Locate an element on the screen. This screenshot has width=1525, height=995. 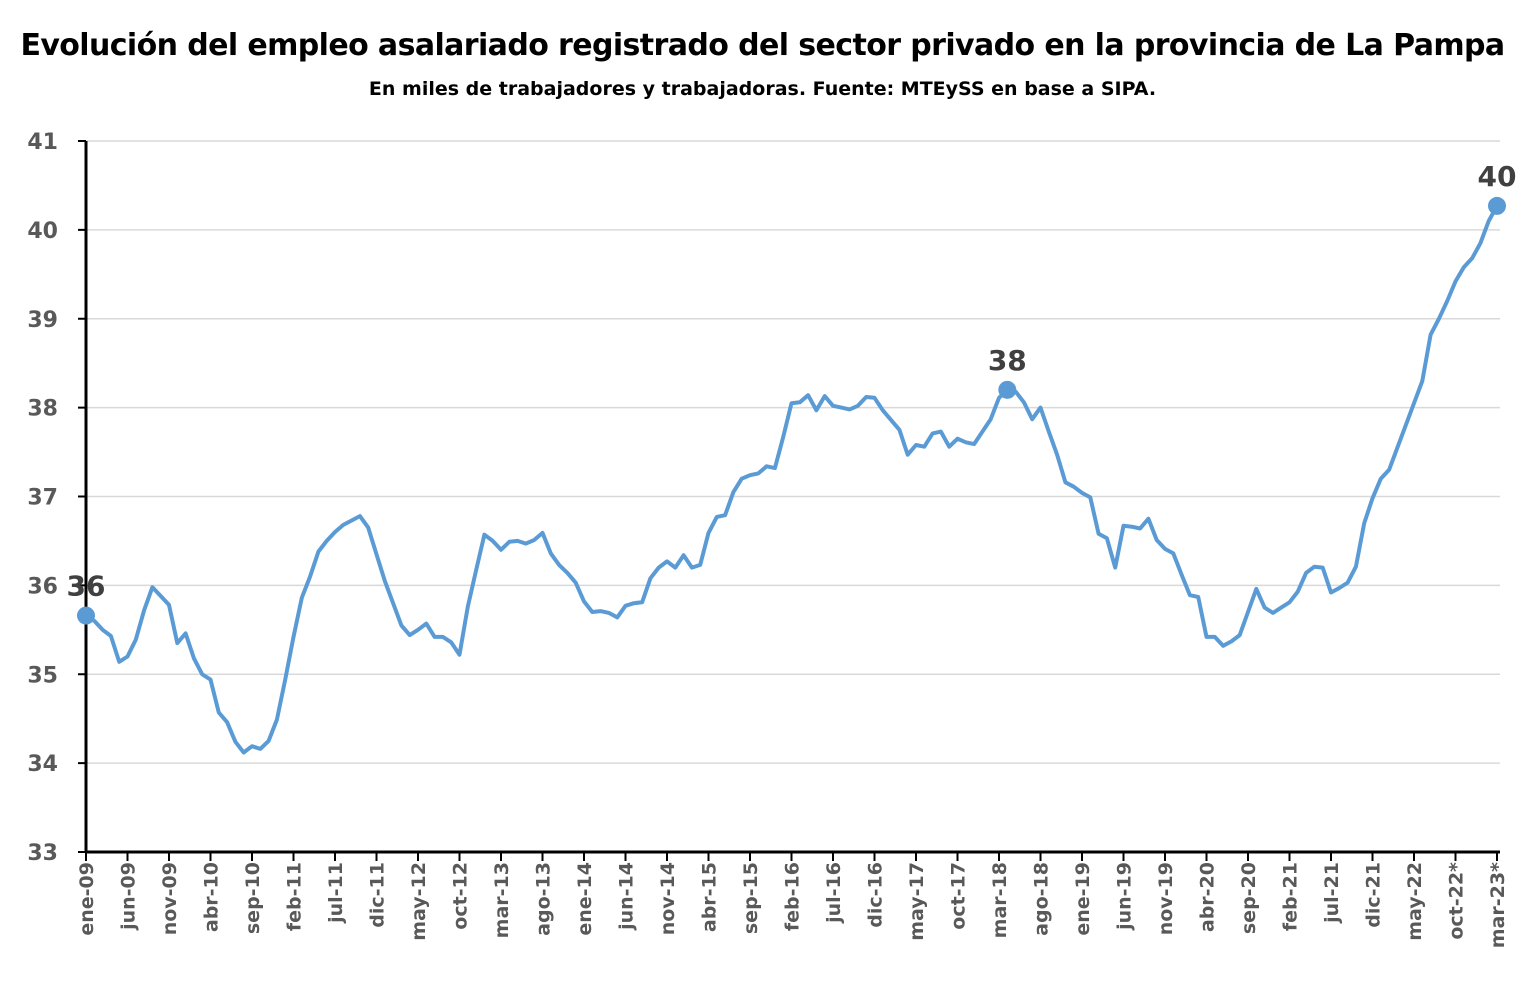
x-tick-label: nov-14 is located at coordinates (668, 898).